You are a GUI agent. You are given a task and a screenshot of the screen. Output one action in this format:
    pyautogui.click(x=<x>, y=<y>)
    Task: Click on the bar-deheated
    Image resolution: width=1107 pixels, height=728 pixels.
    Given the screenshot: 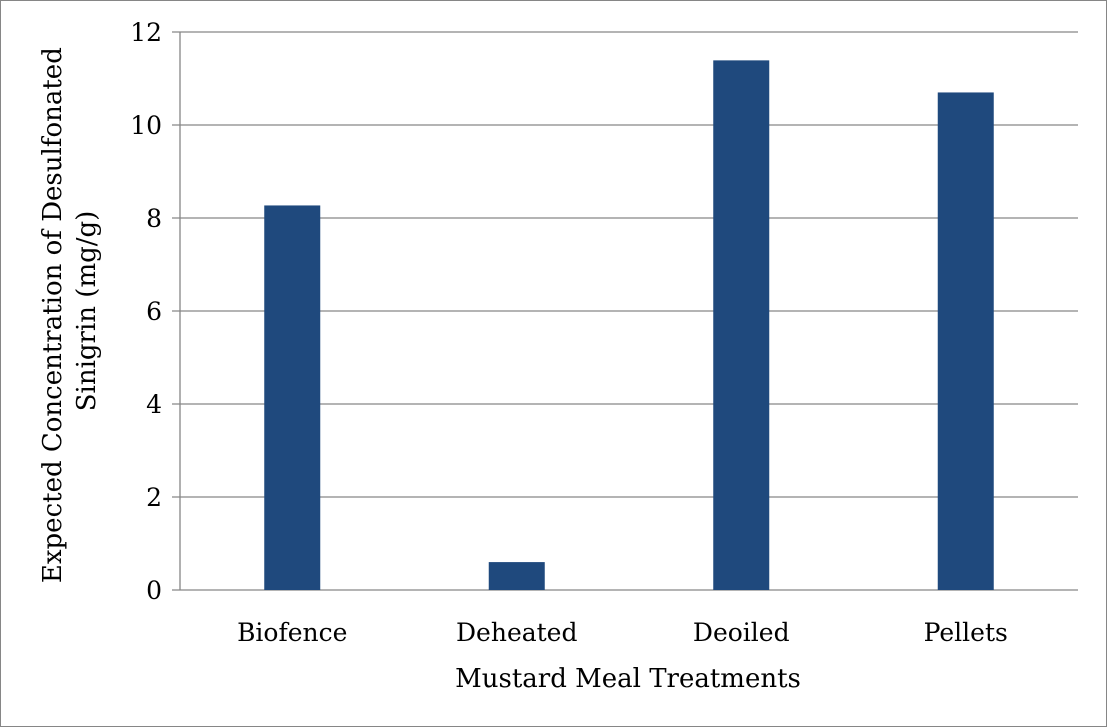 What is the action you would take?
    pyautogui.click(x=516, y=576)
    